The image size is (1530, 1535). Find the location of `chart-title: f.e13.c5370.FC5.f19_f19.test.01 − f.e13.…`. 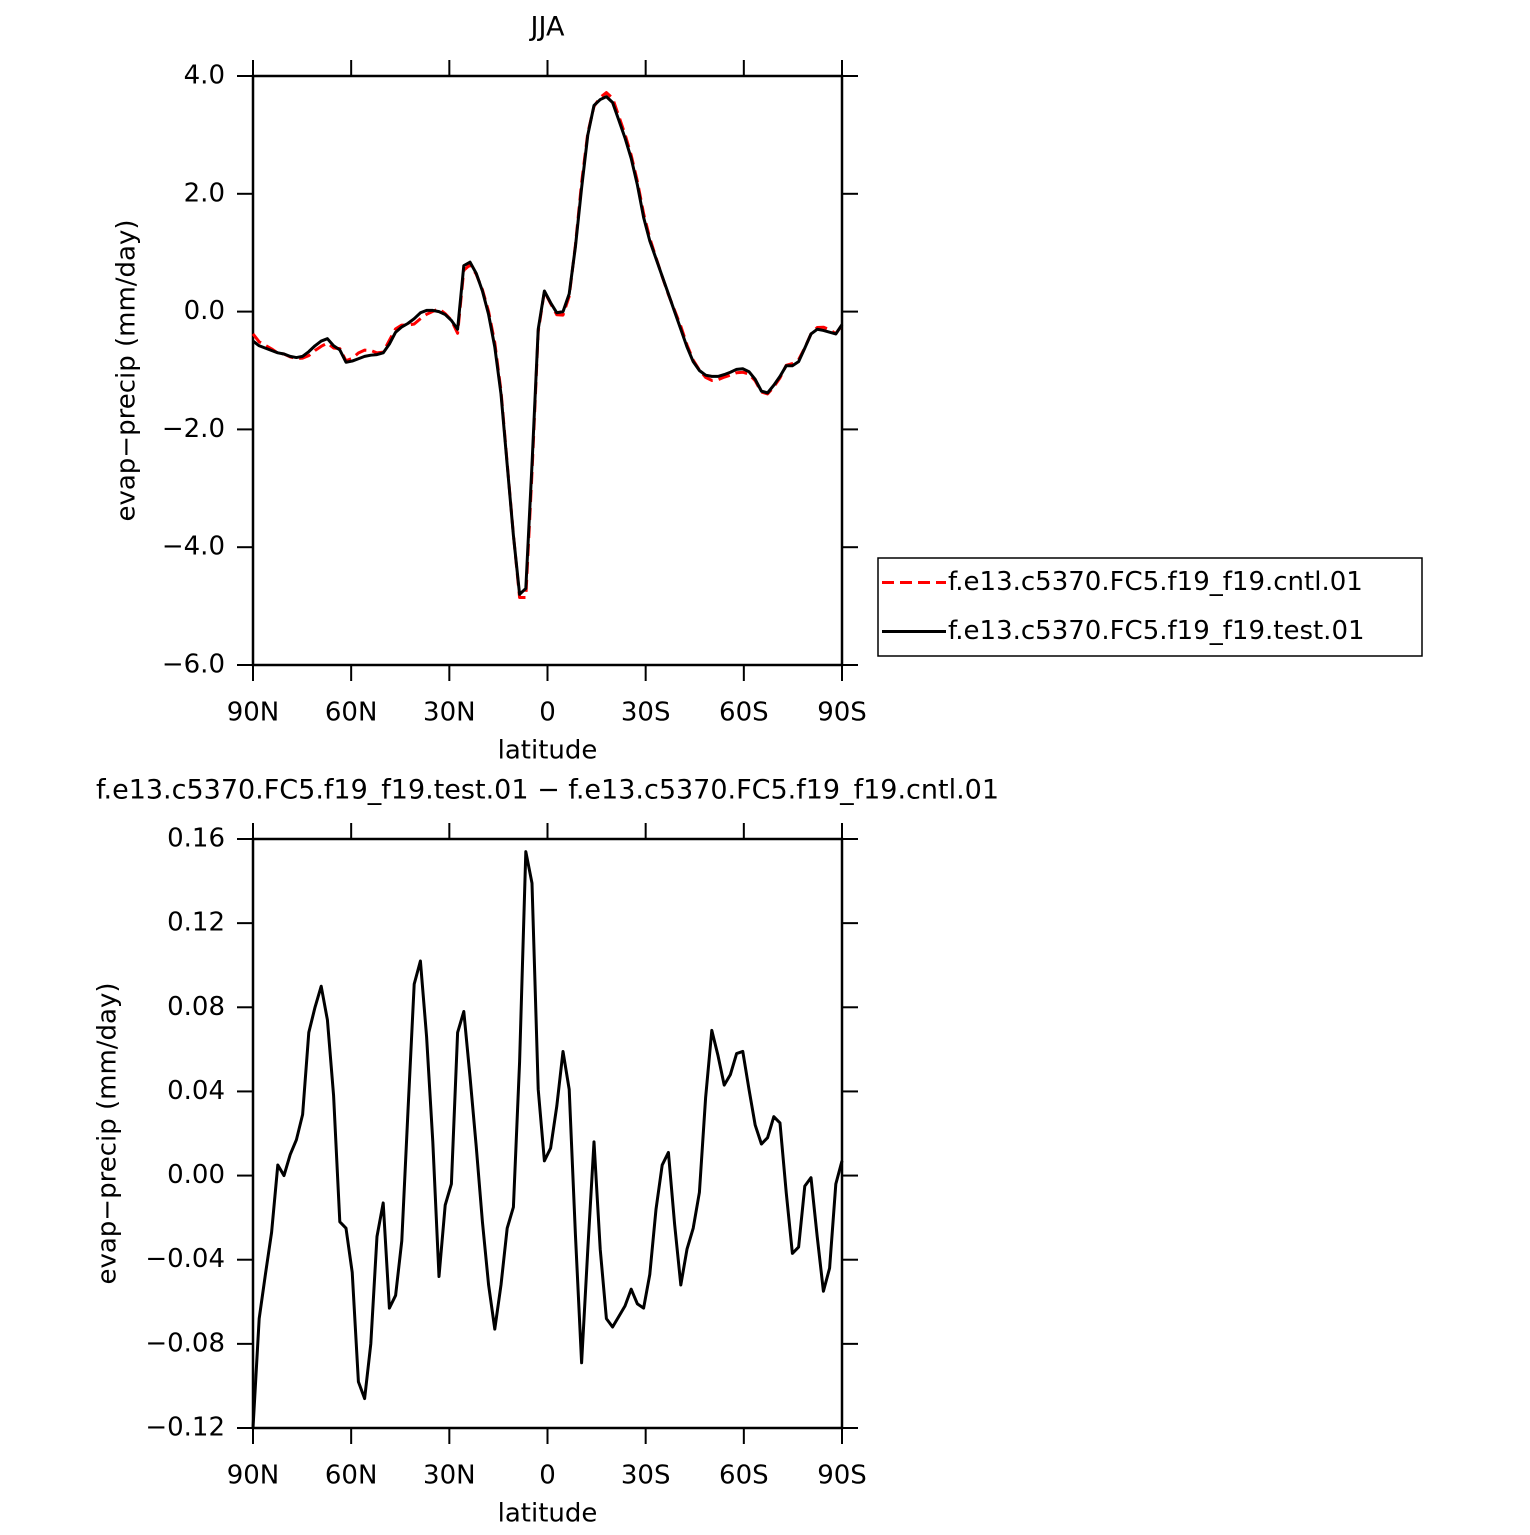

chart-title: f.e13.c5370.FC5.f19_f19.test.01 − f.e13.… is located at coordinates (547, 790).